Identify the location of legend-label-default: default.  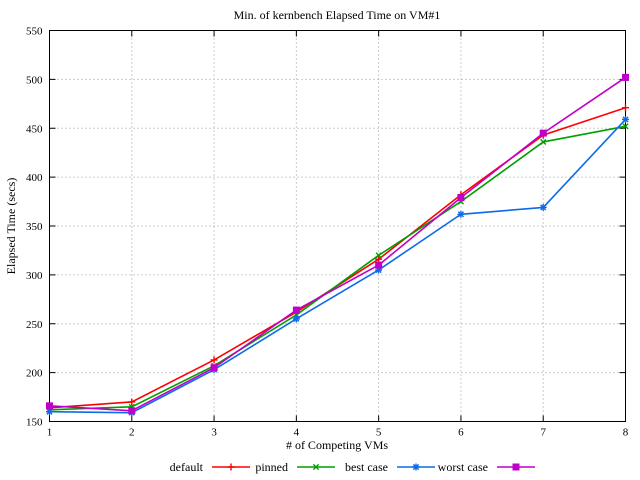
(187, 467).